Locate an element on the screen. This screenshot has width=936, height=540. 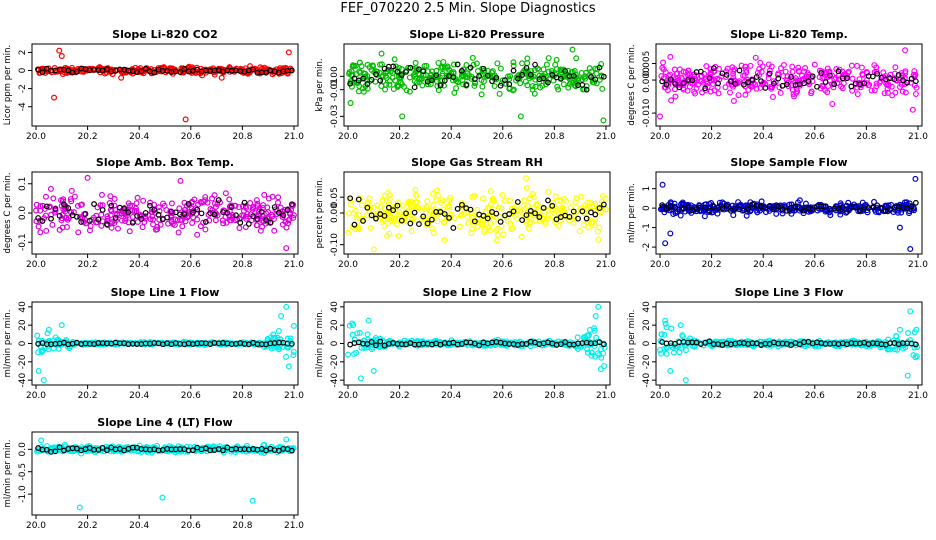
panel-title: Slope Li-820 Pressure is located at coordinates (476, 34).